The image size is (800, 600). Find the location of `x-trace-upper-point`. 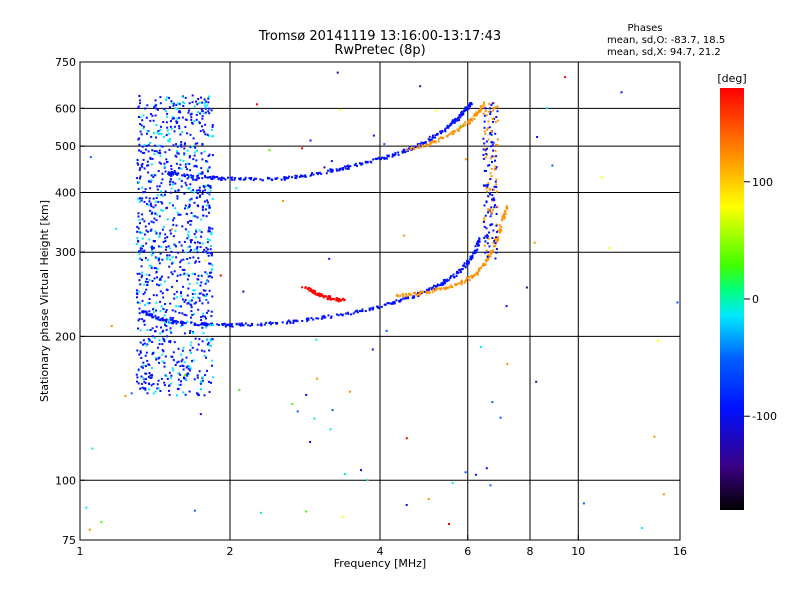

x-trace-upper-point is located at coordinates (452, 132).